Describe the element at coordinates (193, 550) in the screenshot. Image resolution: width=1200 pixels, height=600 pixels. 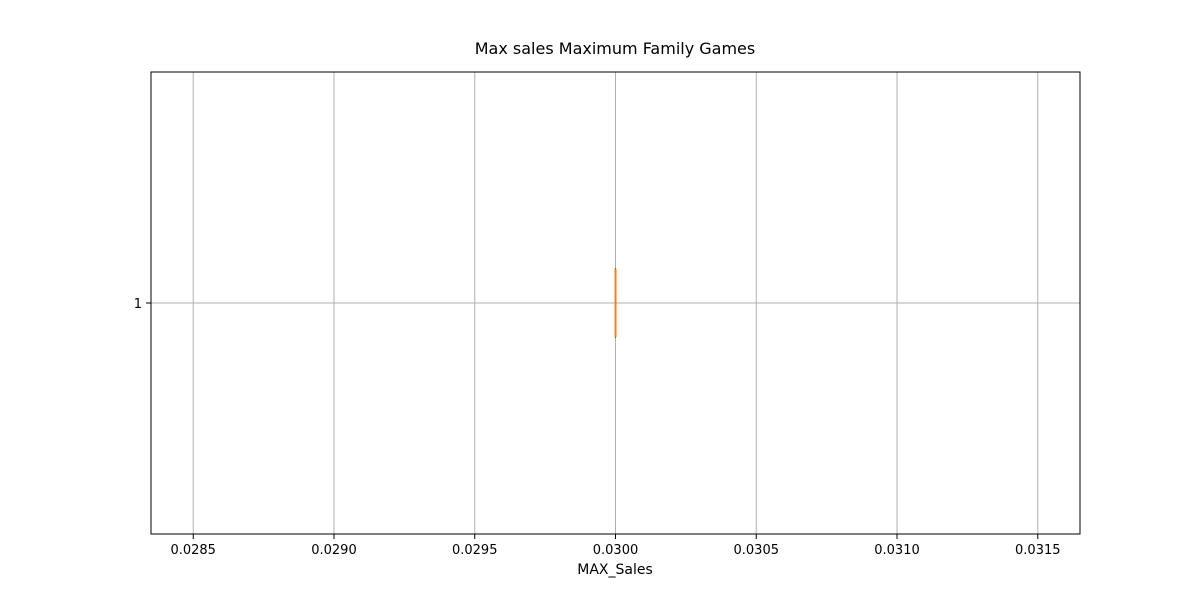
I see `x-tick-label: 0.0285` at that location.